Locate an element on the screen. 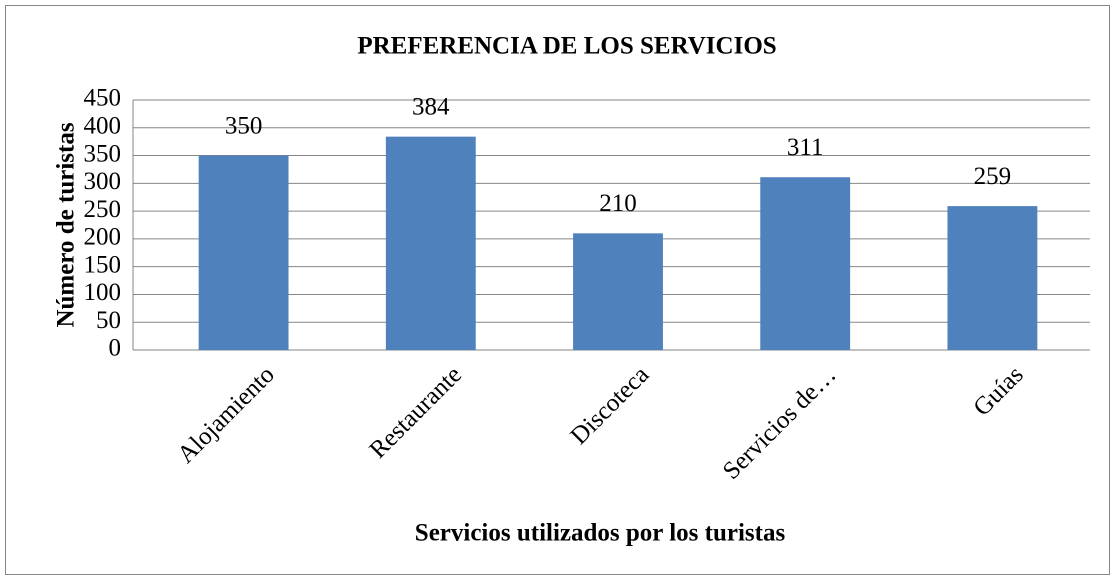  y-tick-label: 200 is located at coordinates (103, 237).